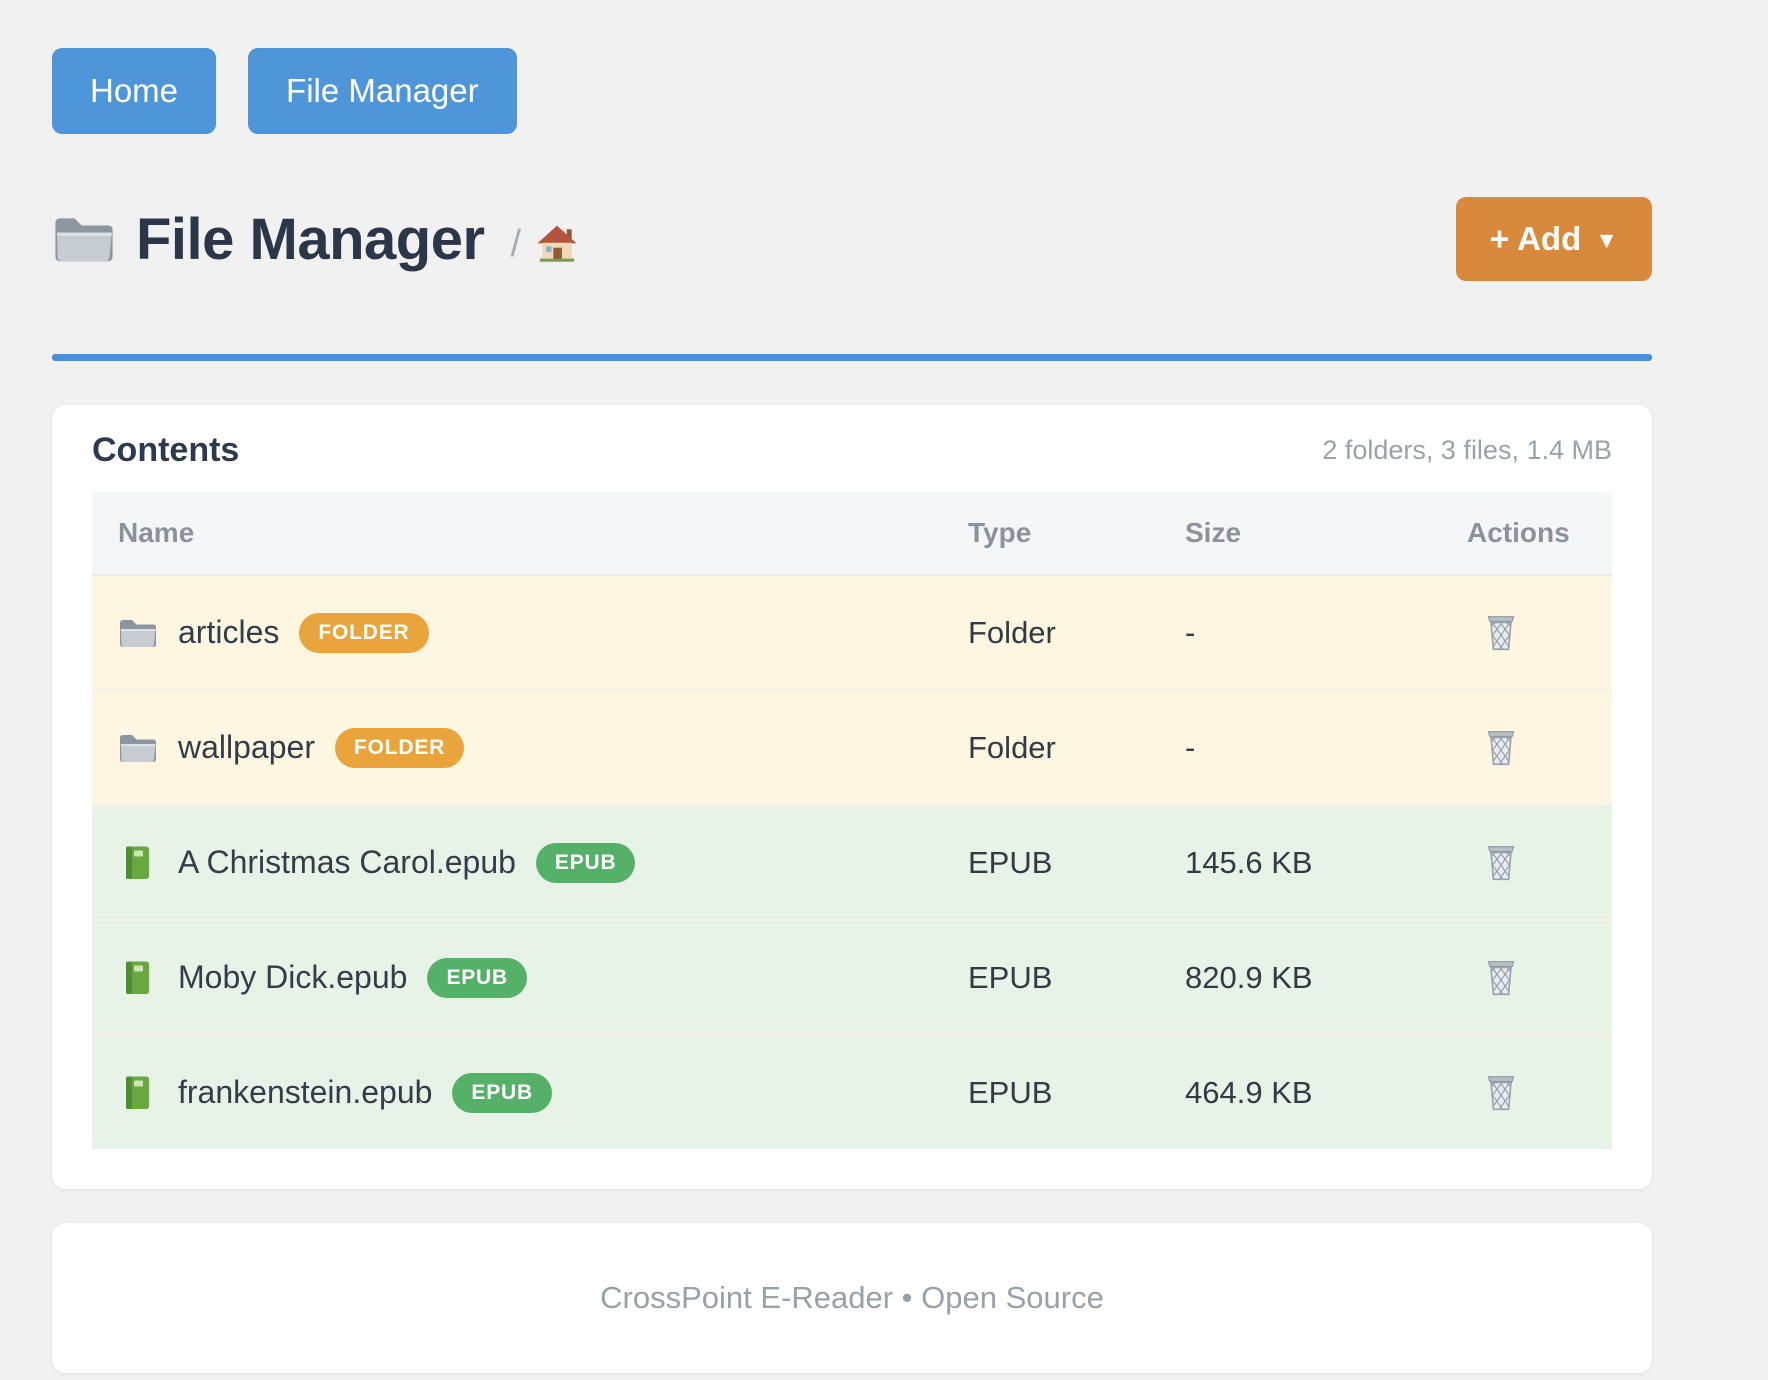 Image resolution: width=1768 pixels, height=1380 pixels. I want to click on table-header-row: Name Type Size Actions, so click(852, 534).